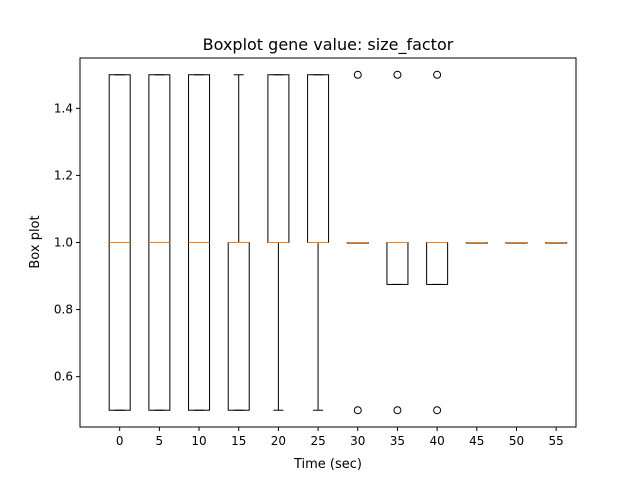 The width and height of the screenshot is (640, 480). What do you see at coordinates (120, 441) in the screenshot?
I see `x-tick-label: 0` at bounding box center [120, 441].